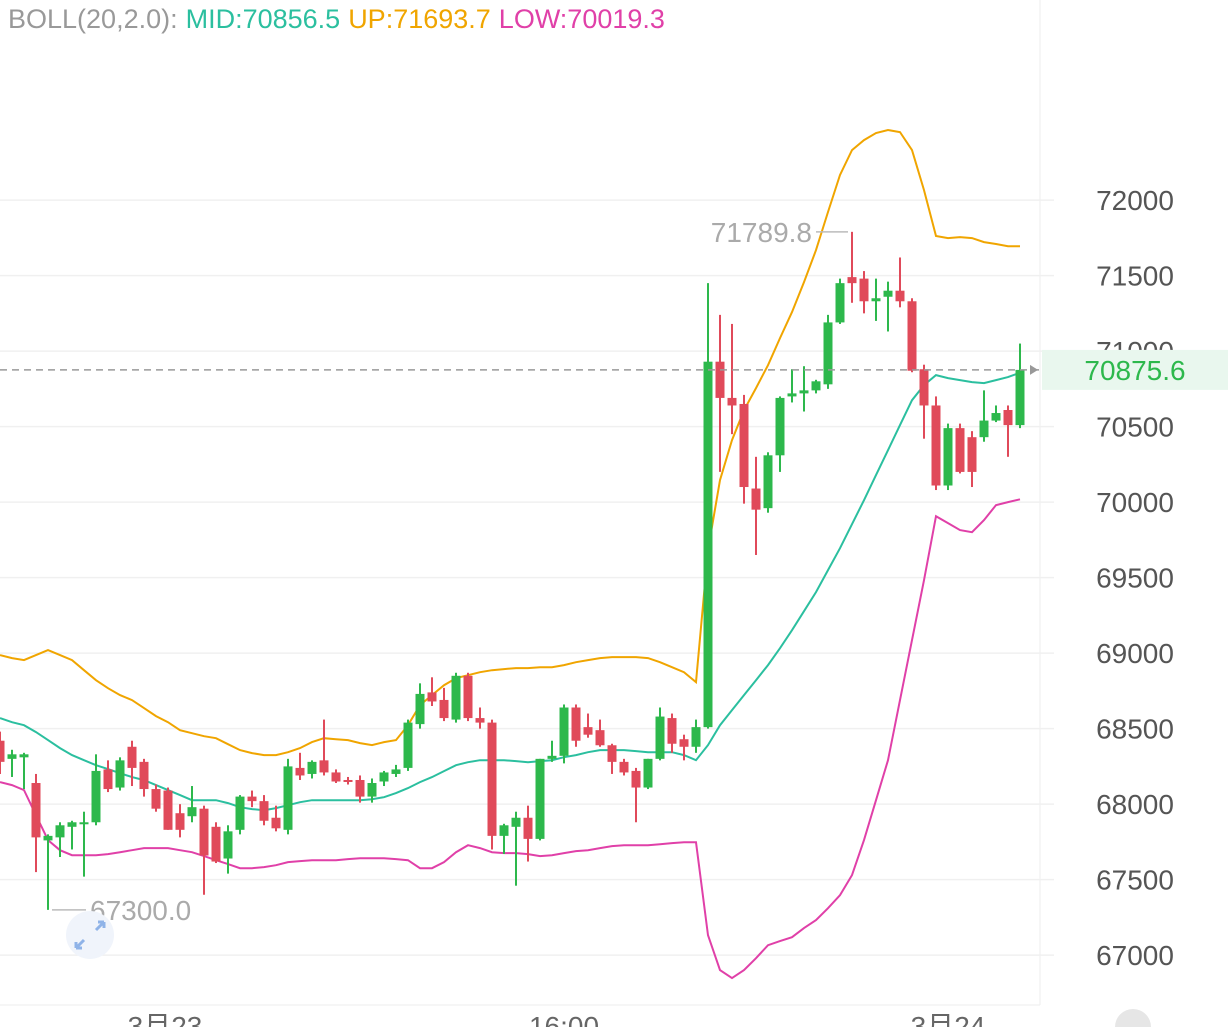 The height and width of the screenshot is (1027, 1228). Describe the element at coordinates (1133, 1018) in the screenshot. I see `settings-button` at that location.